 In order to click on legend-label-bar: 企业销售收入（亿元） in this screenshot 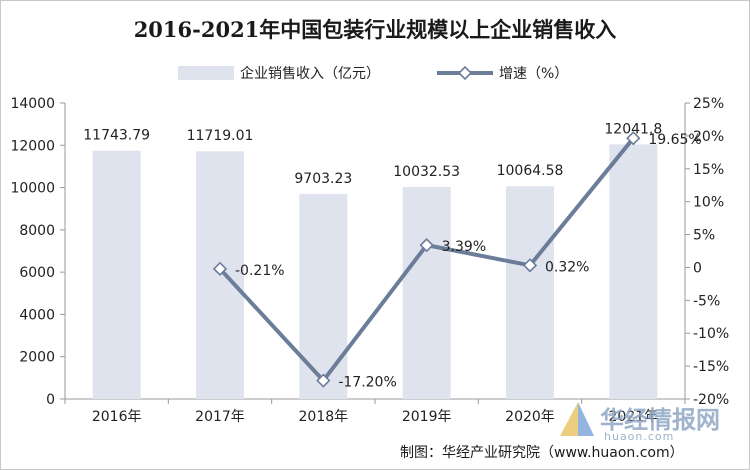, I will do `click(310, 73)`.